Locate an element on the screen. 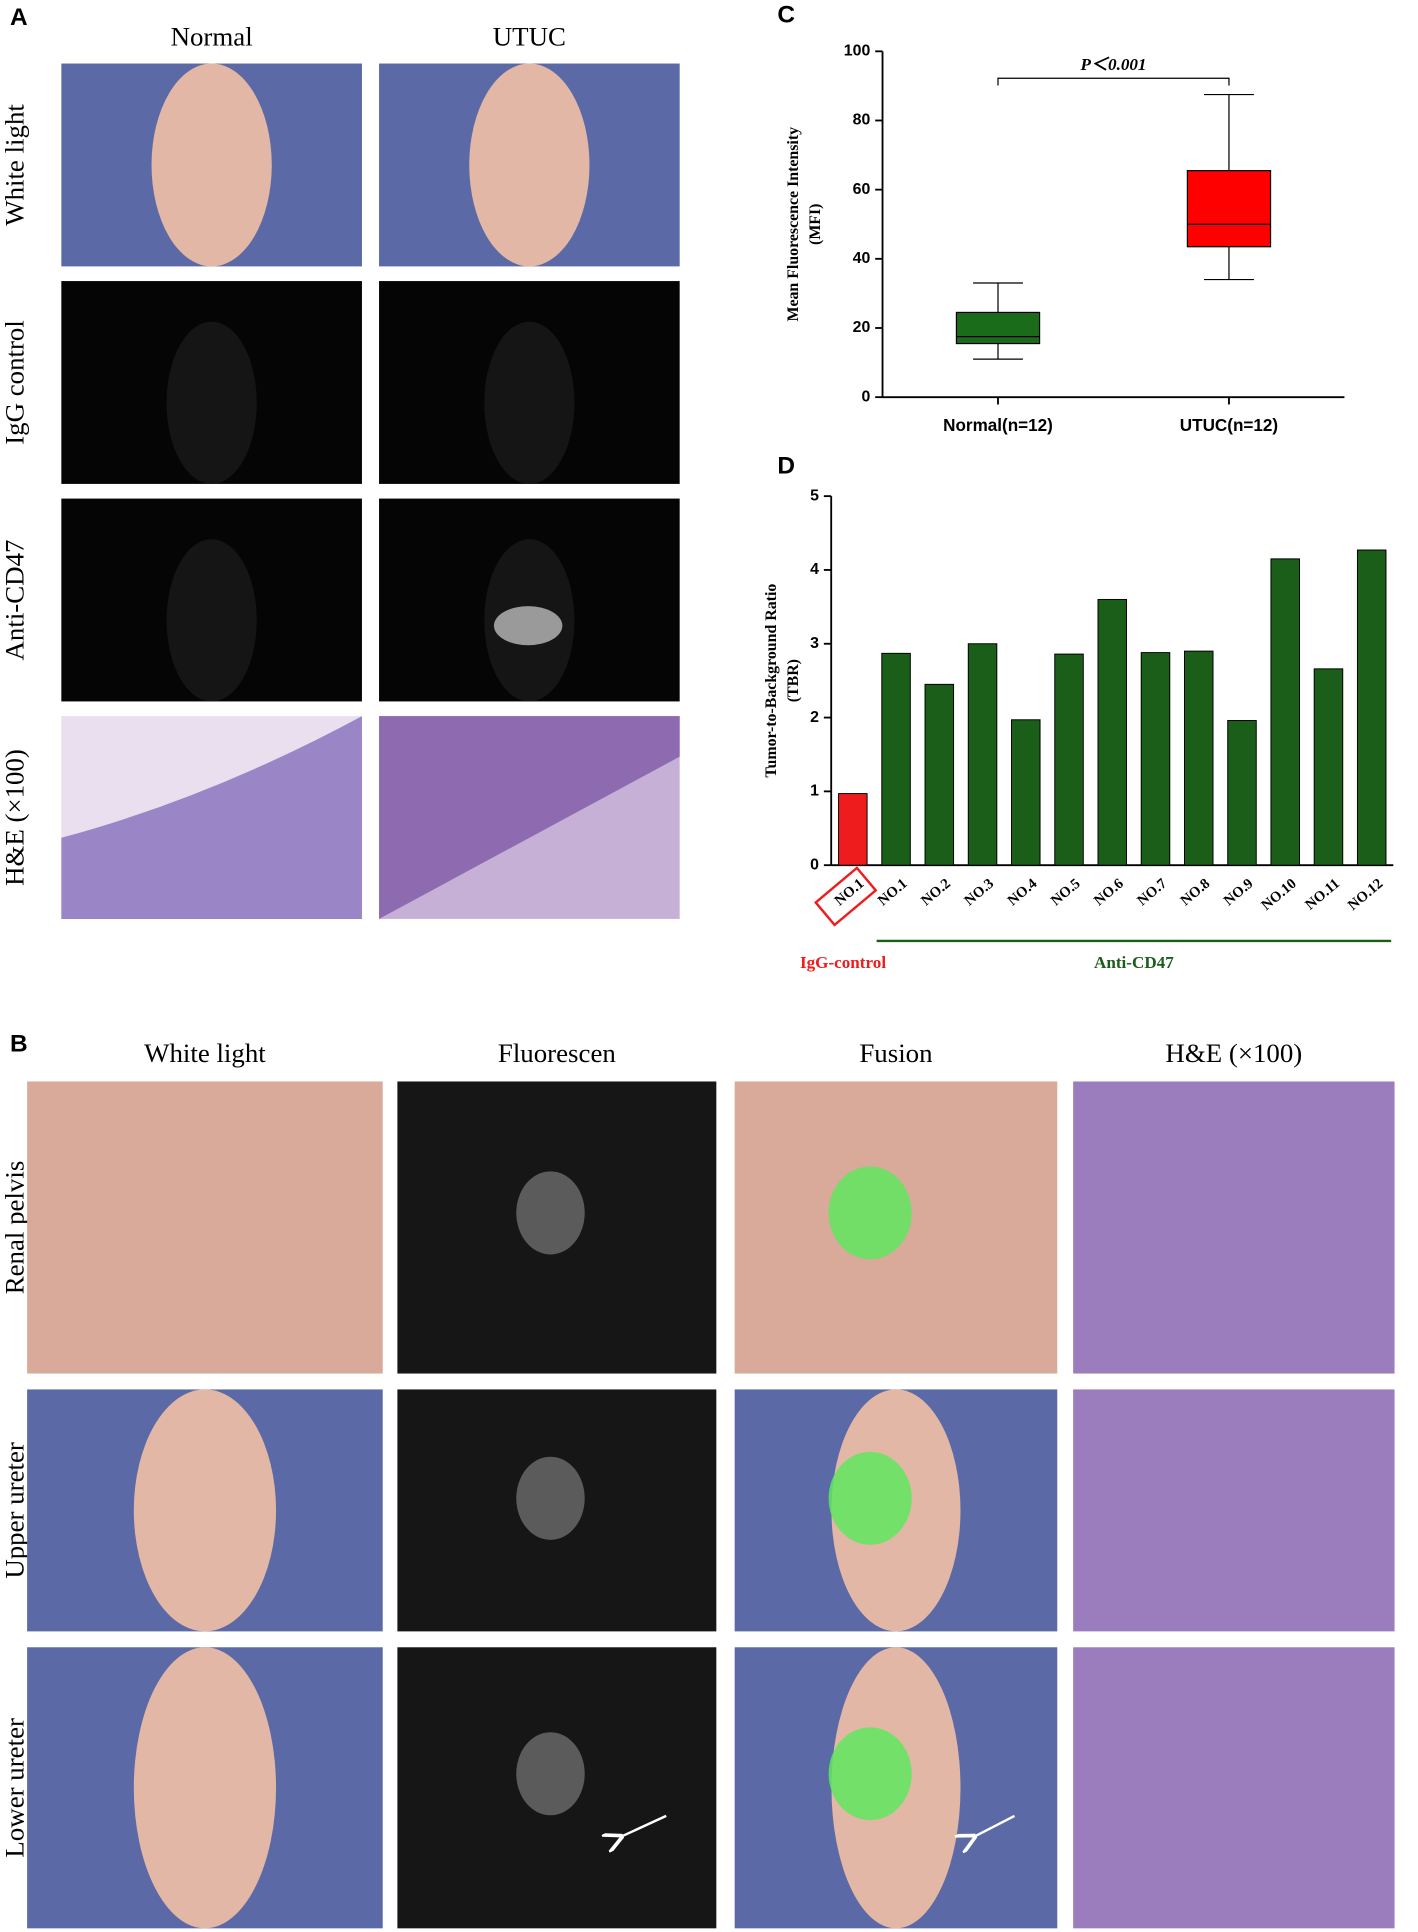  y-tick-label: 5 is located at coordinates (814, 495).